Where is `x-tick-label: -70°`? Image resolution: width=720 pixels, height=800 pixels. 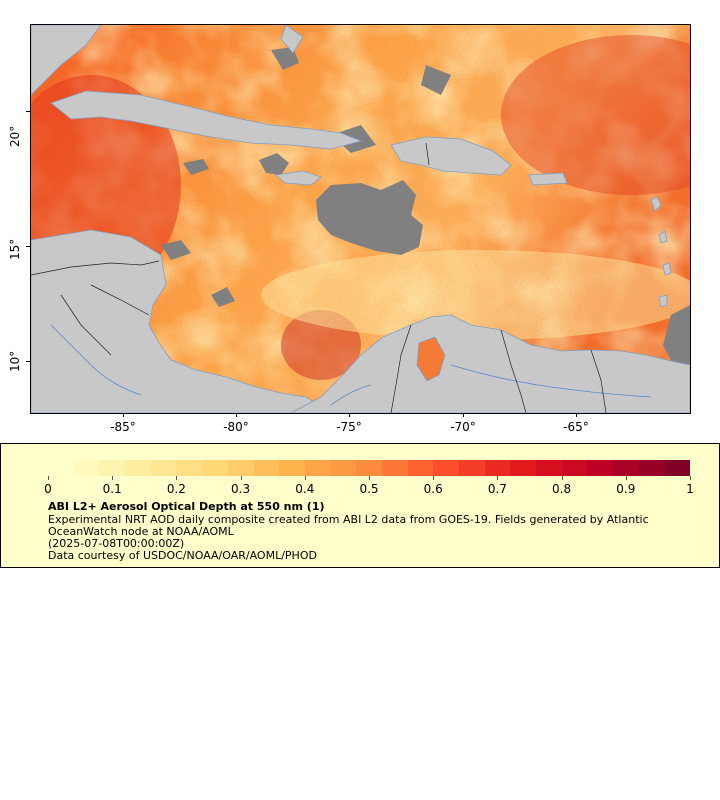
x-tick-label: -70° is located at coordinates (463, 427).